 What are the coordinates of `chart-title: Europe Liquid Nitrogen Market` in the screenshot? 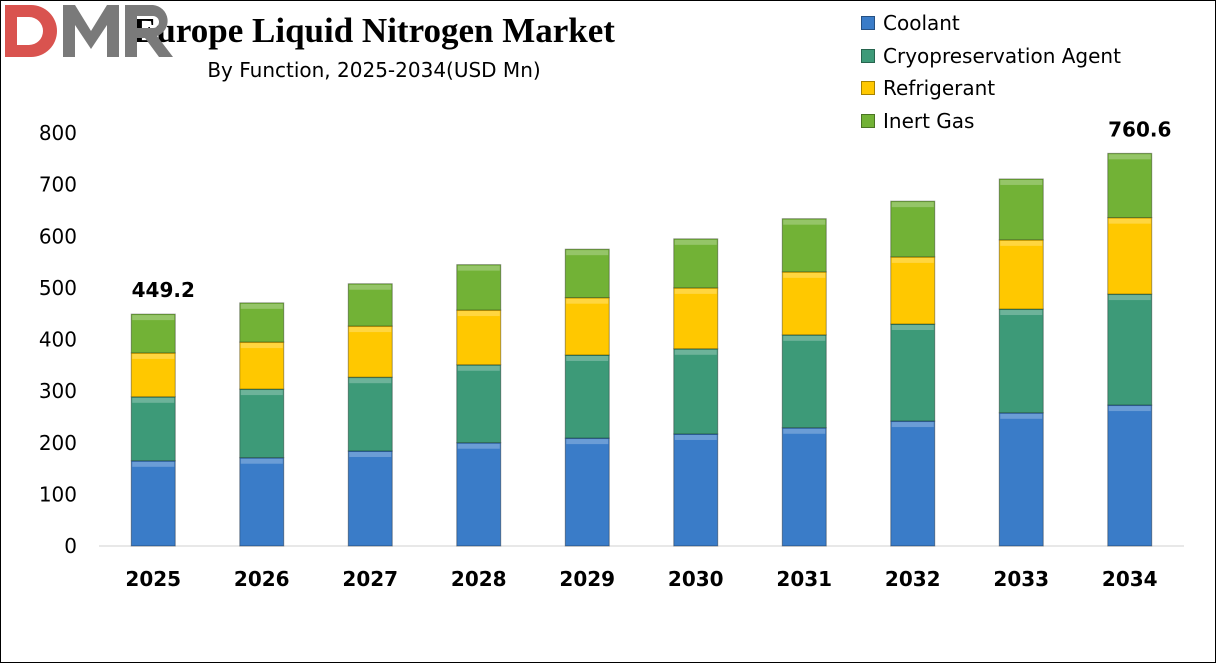 It's located at (374, 30).